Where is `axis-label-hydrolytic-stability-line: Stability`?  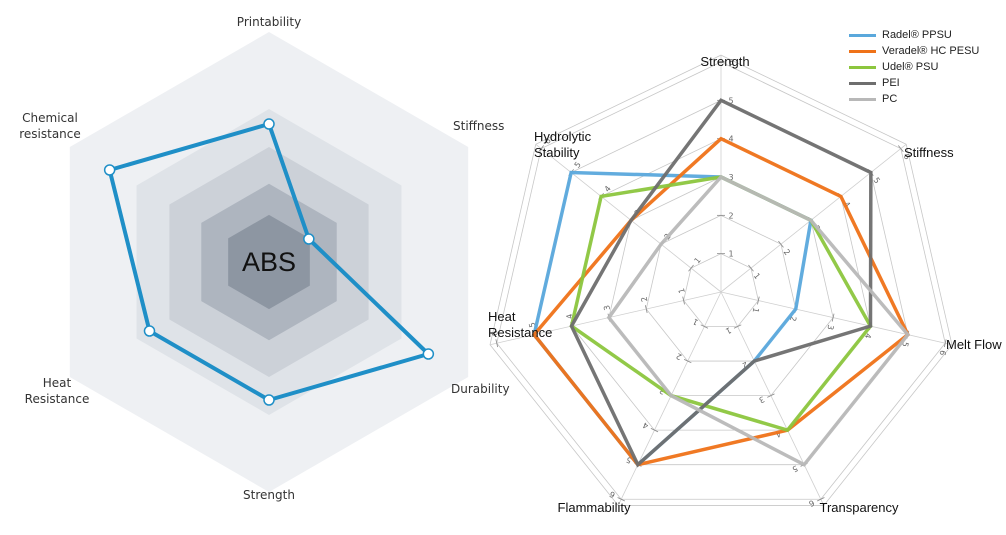 axis-label-hydrolytic-stability-line: Stability is located at coordinates (557, 152).